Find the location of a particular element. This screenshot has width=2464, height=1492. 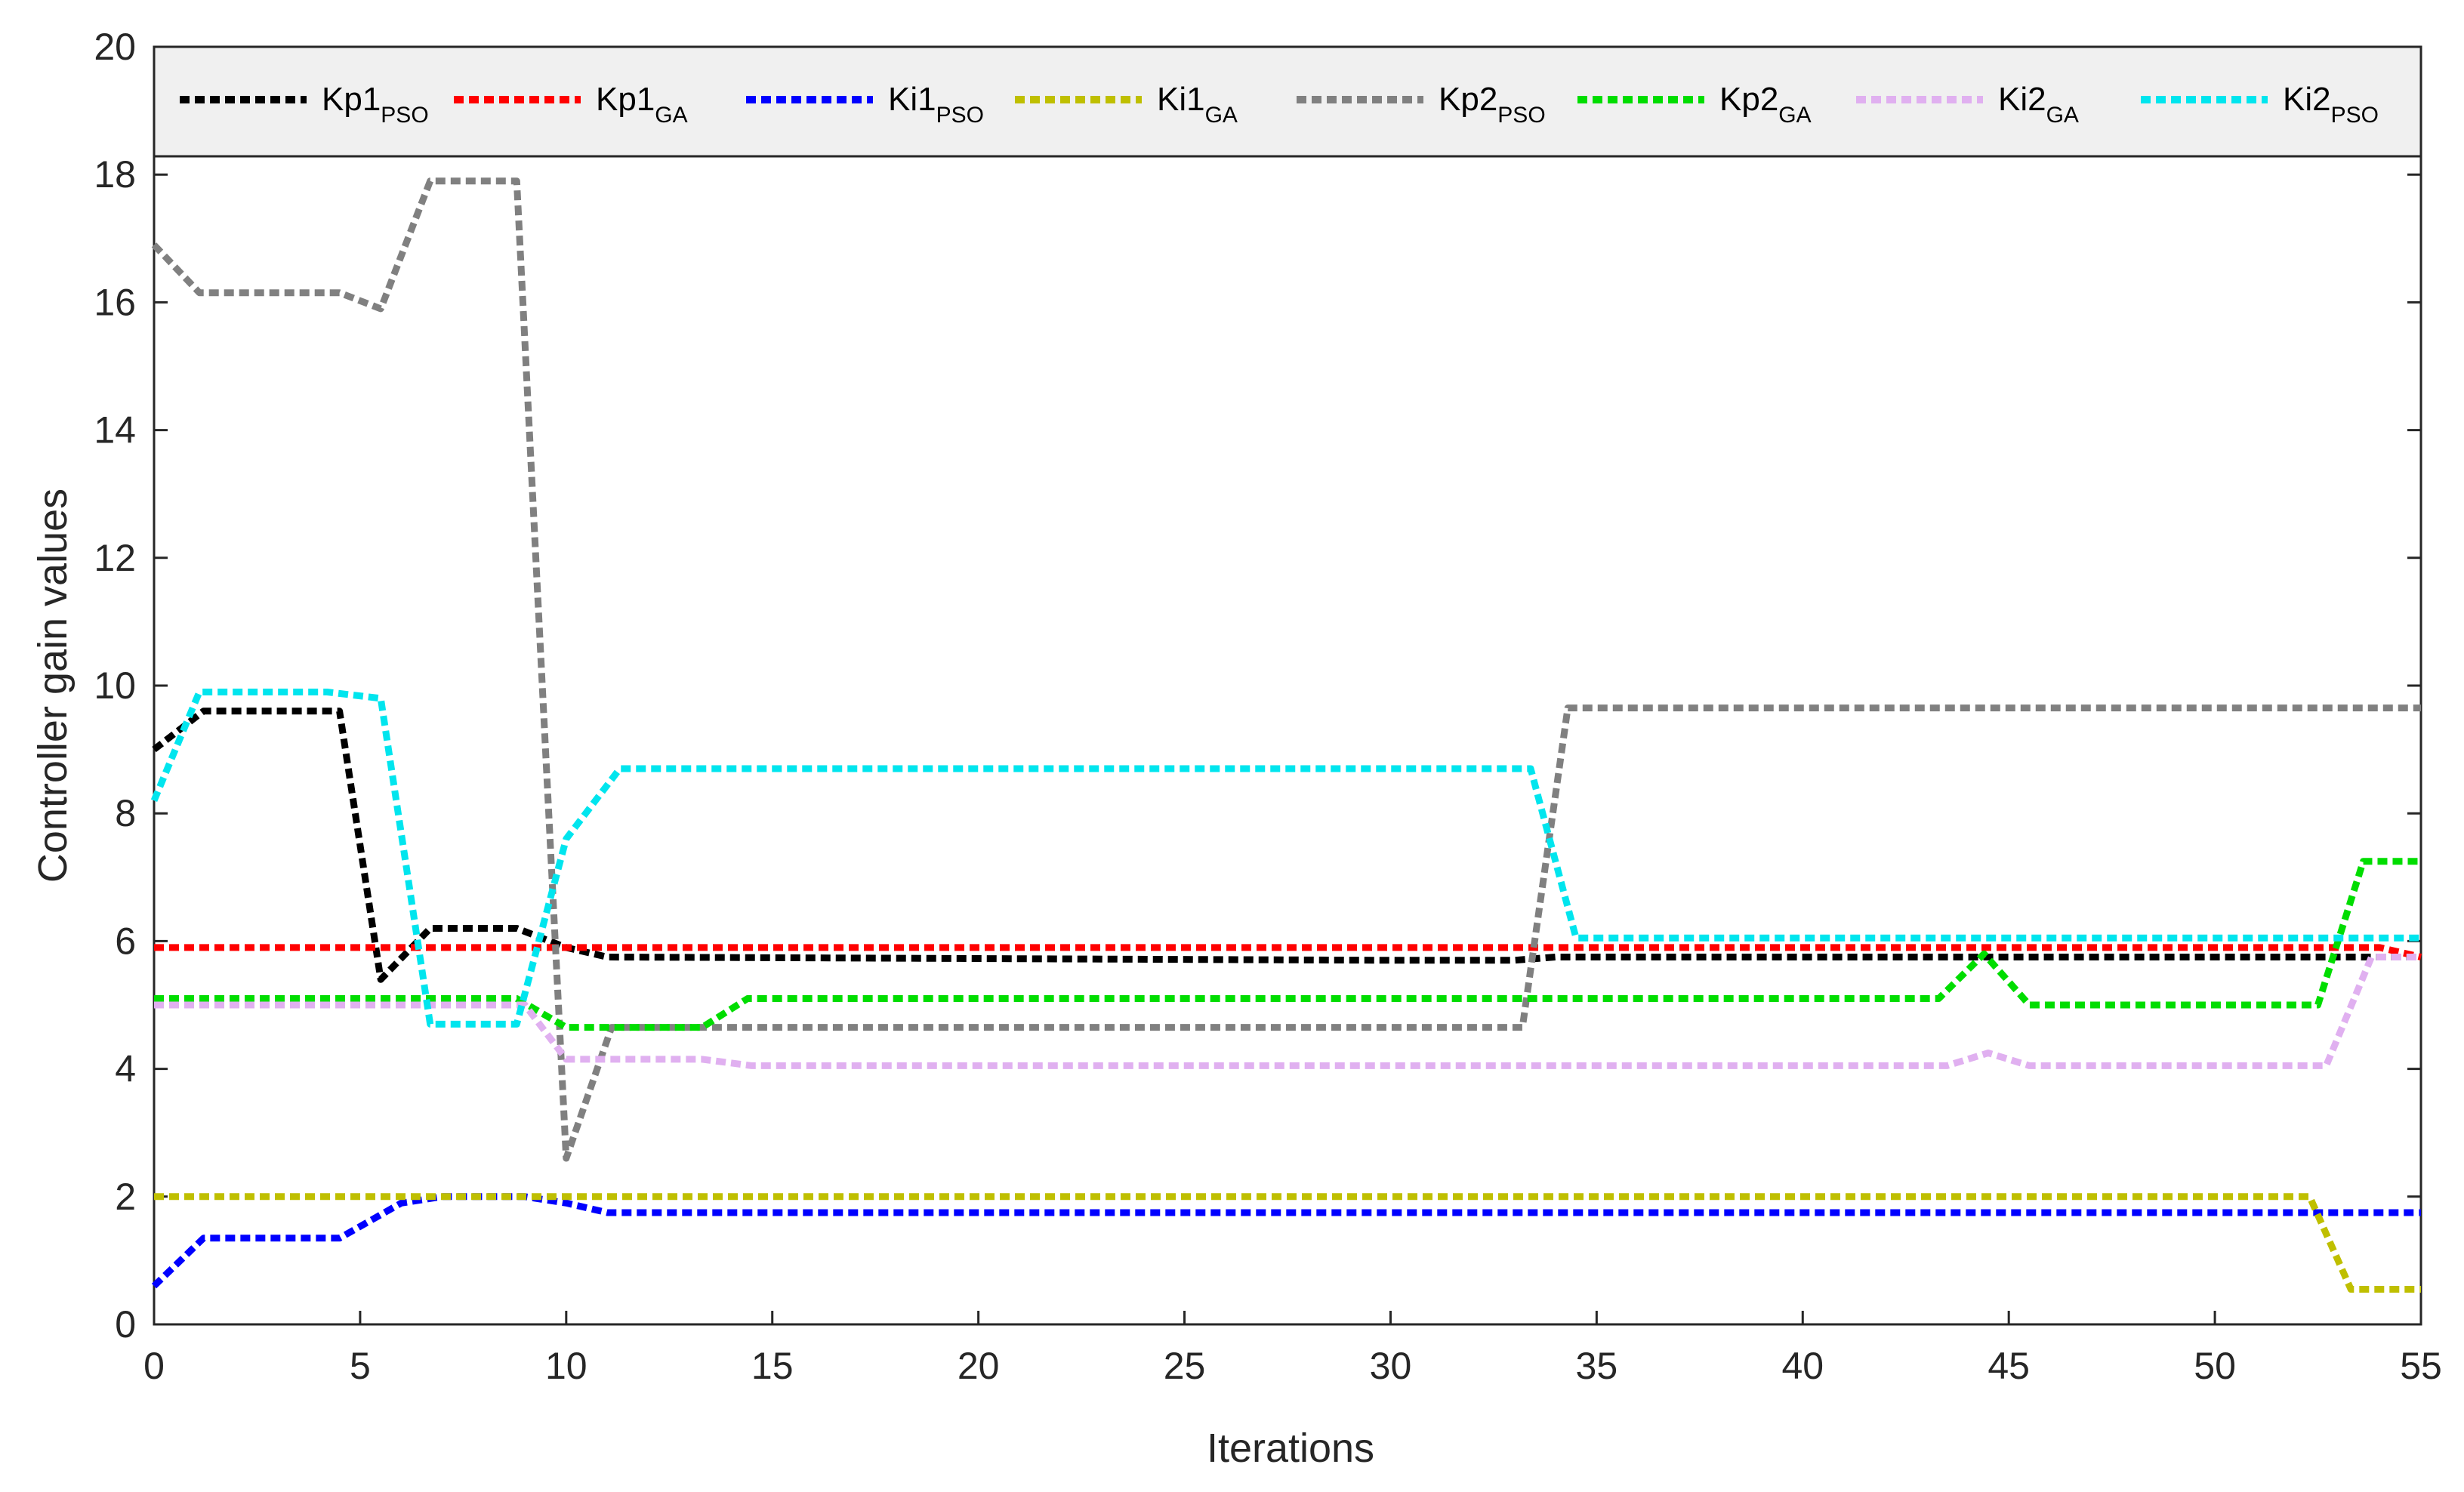

legend-box is located at coordinates (1287, 101).